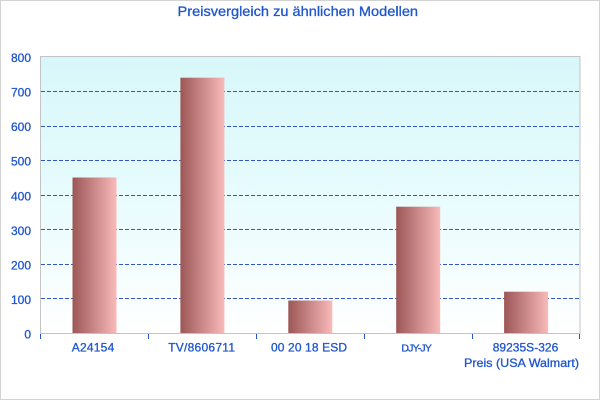  Describe the element at coordinates (21, 161) in the screenshot. I see `svg-text: 500` at that location.